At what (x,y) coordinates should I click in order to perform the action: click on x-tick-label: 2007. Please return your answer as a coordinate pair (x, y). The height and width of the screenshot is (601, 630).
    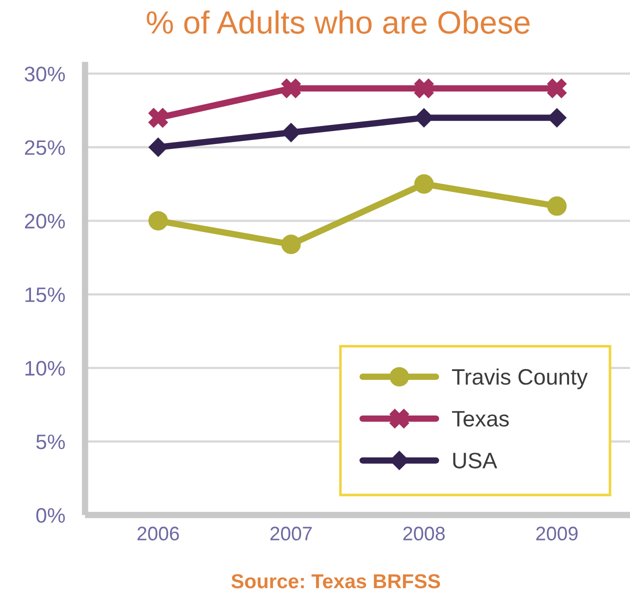
    Looking at the image, I should click on (291, 533).